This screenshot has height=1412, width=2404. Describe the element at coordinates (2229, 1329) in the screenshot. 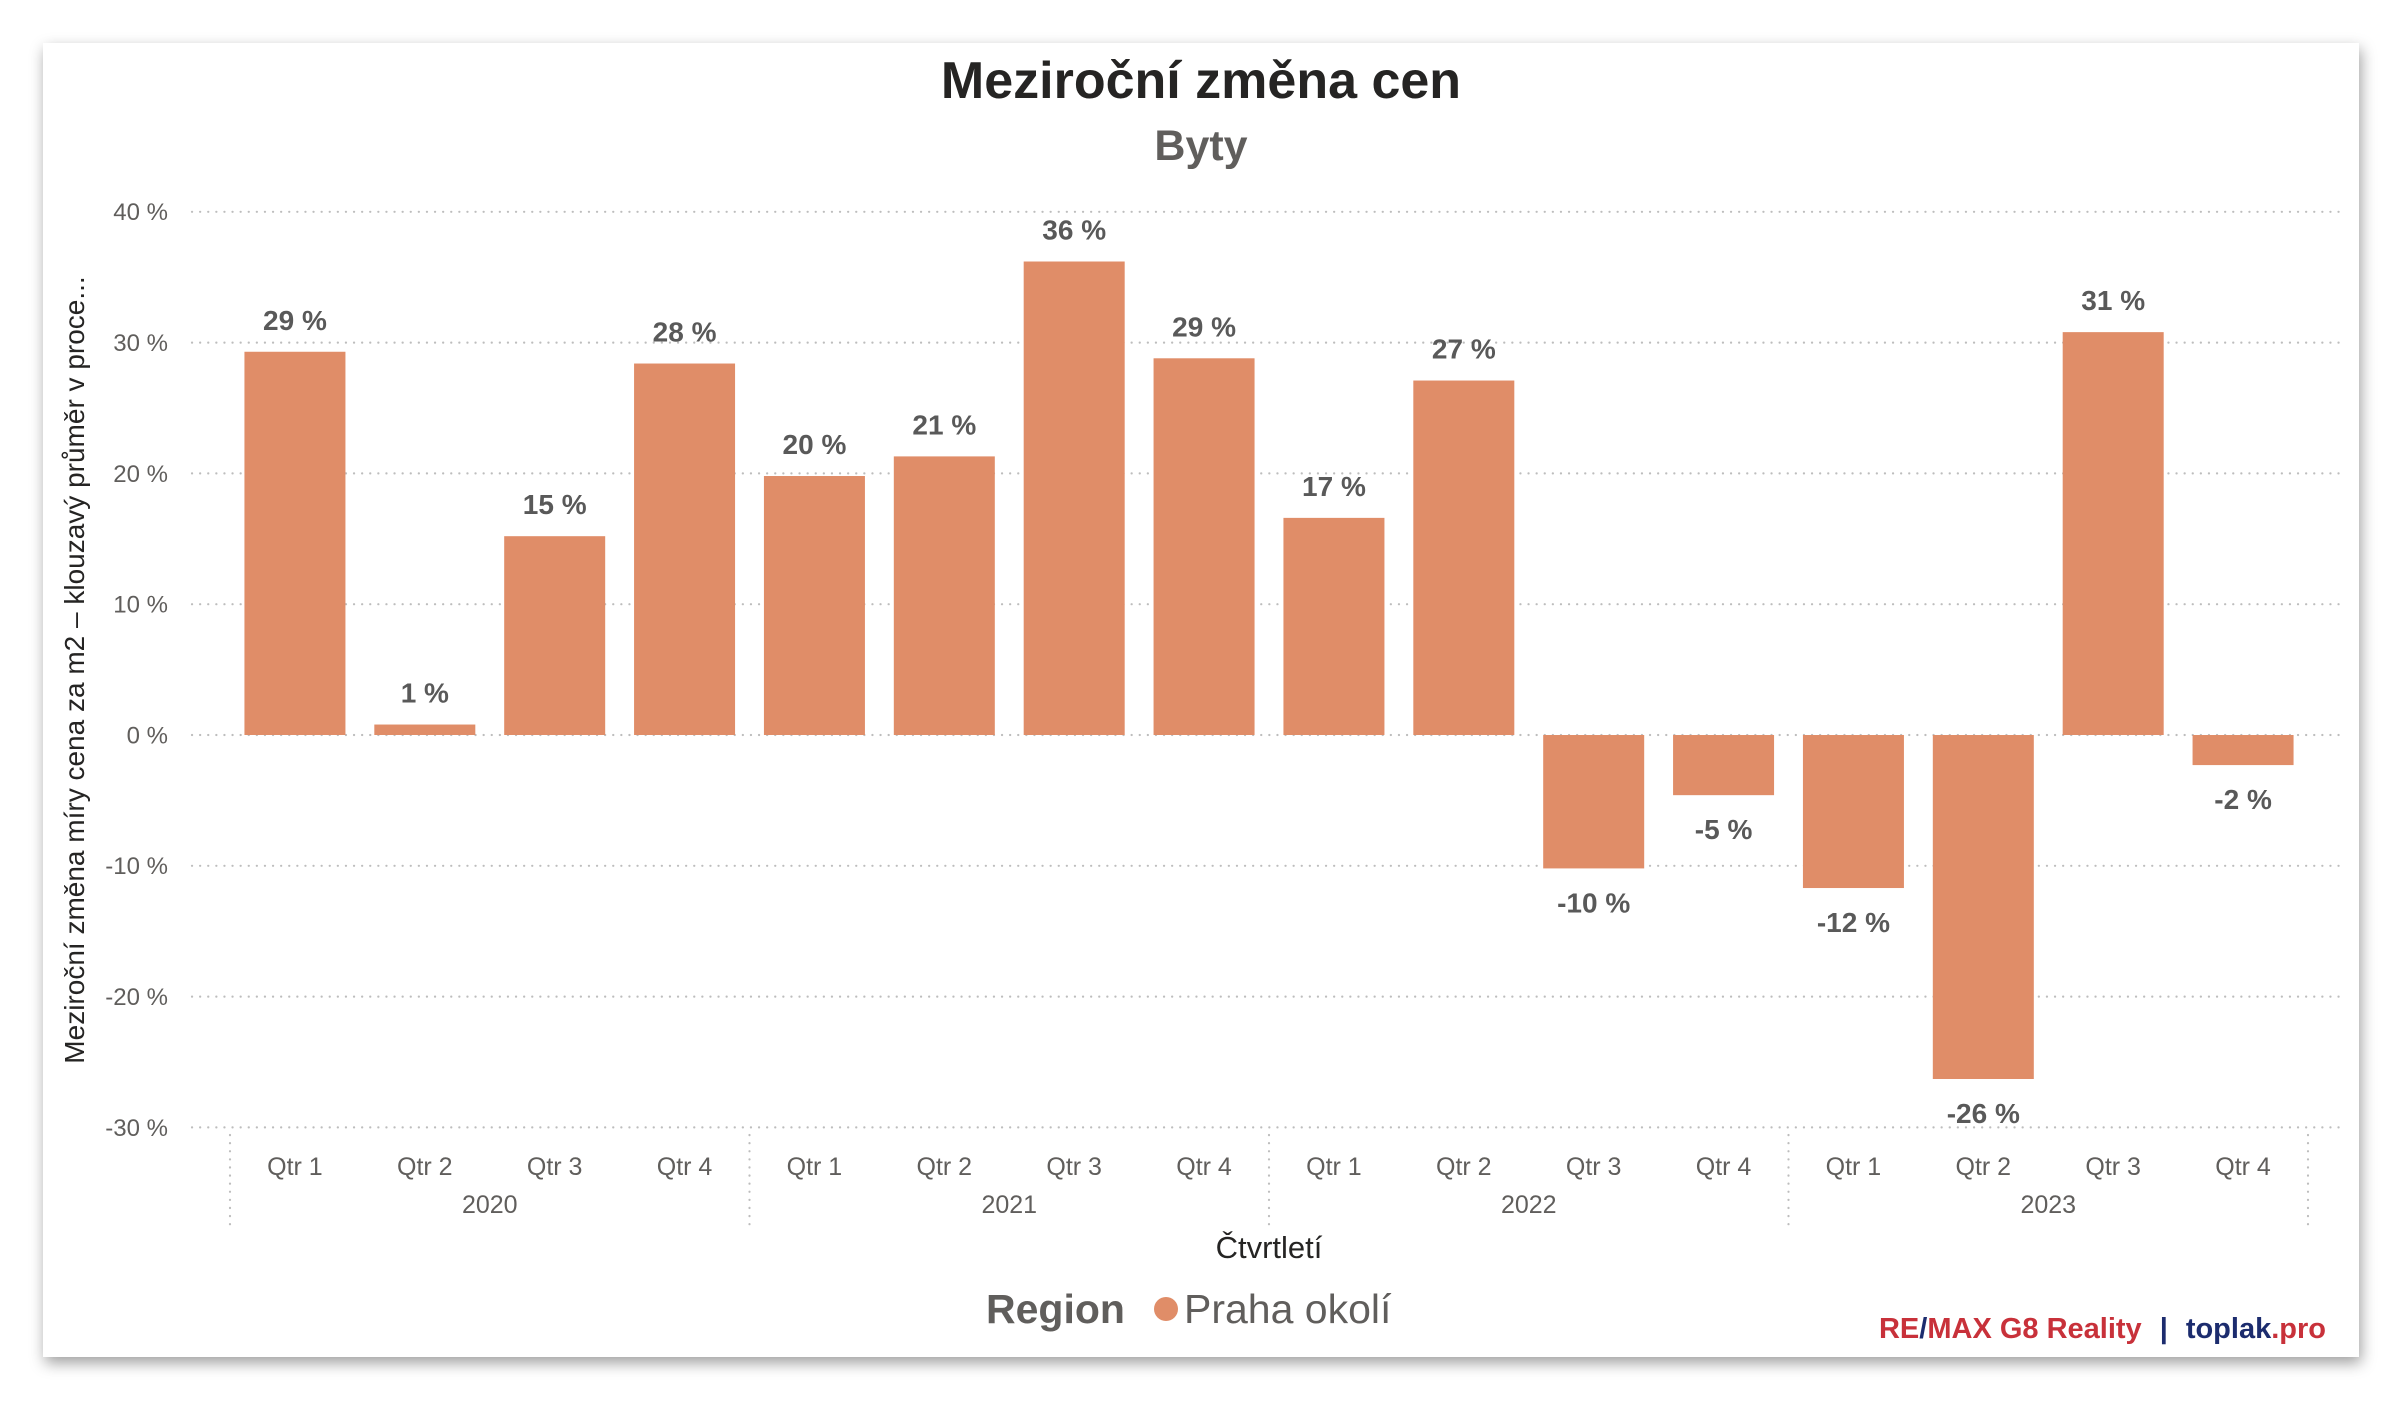

I see `brand-toplak: toplak` at that location.